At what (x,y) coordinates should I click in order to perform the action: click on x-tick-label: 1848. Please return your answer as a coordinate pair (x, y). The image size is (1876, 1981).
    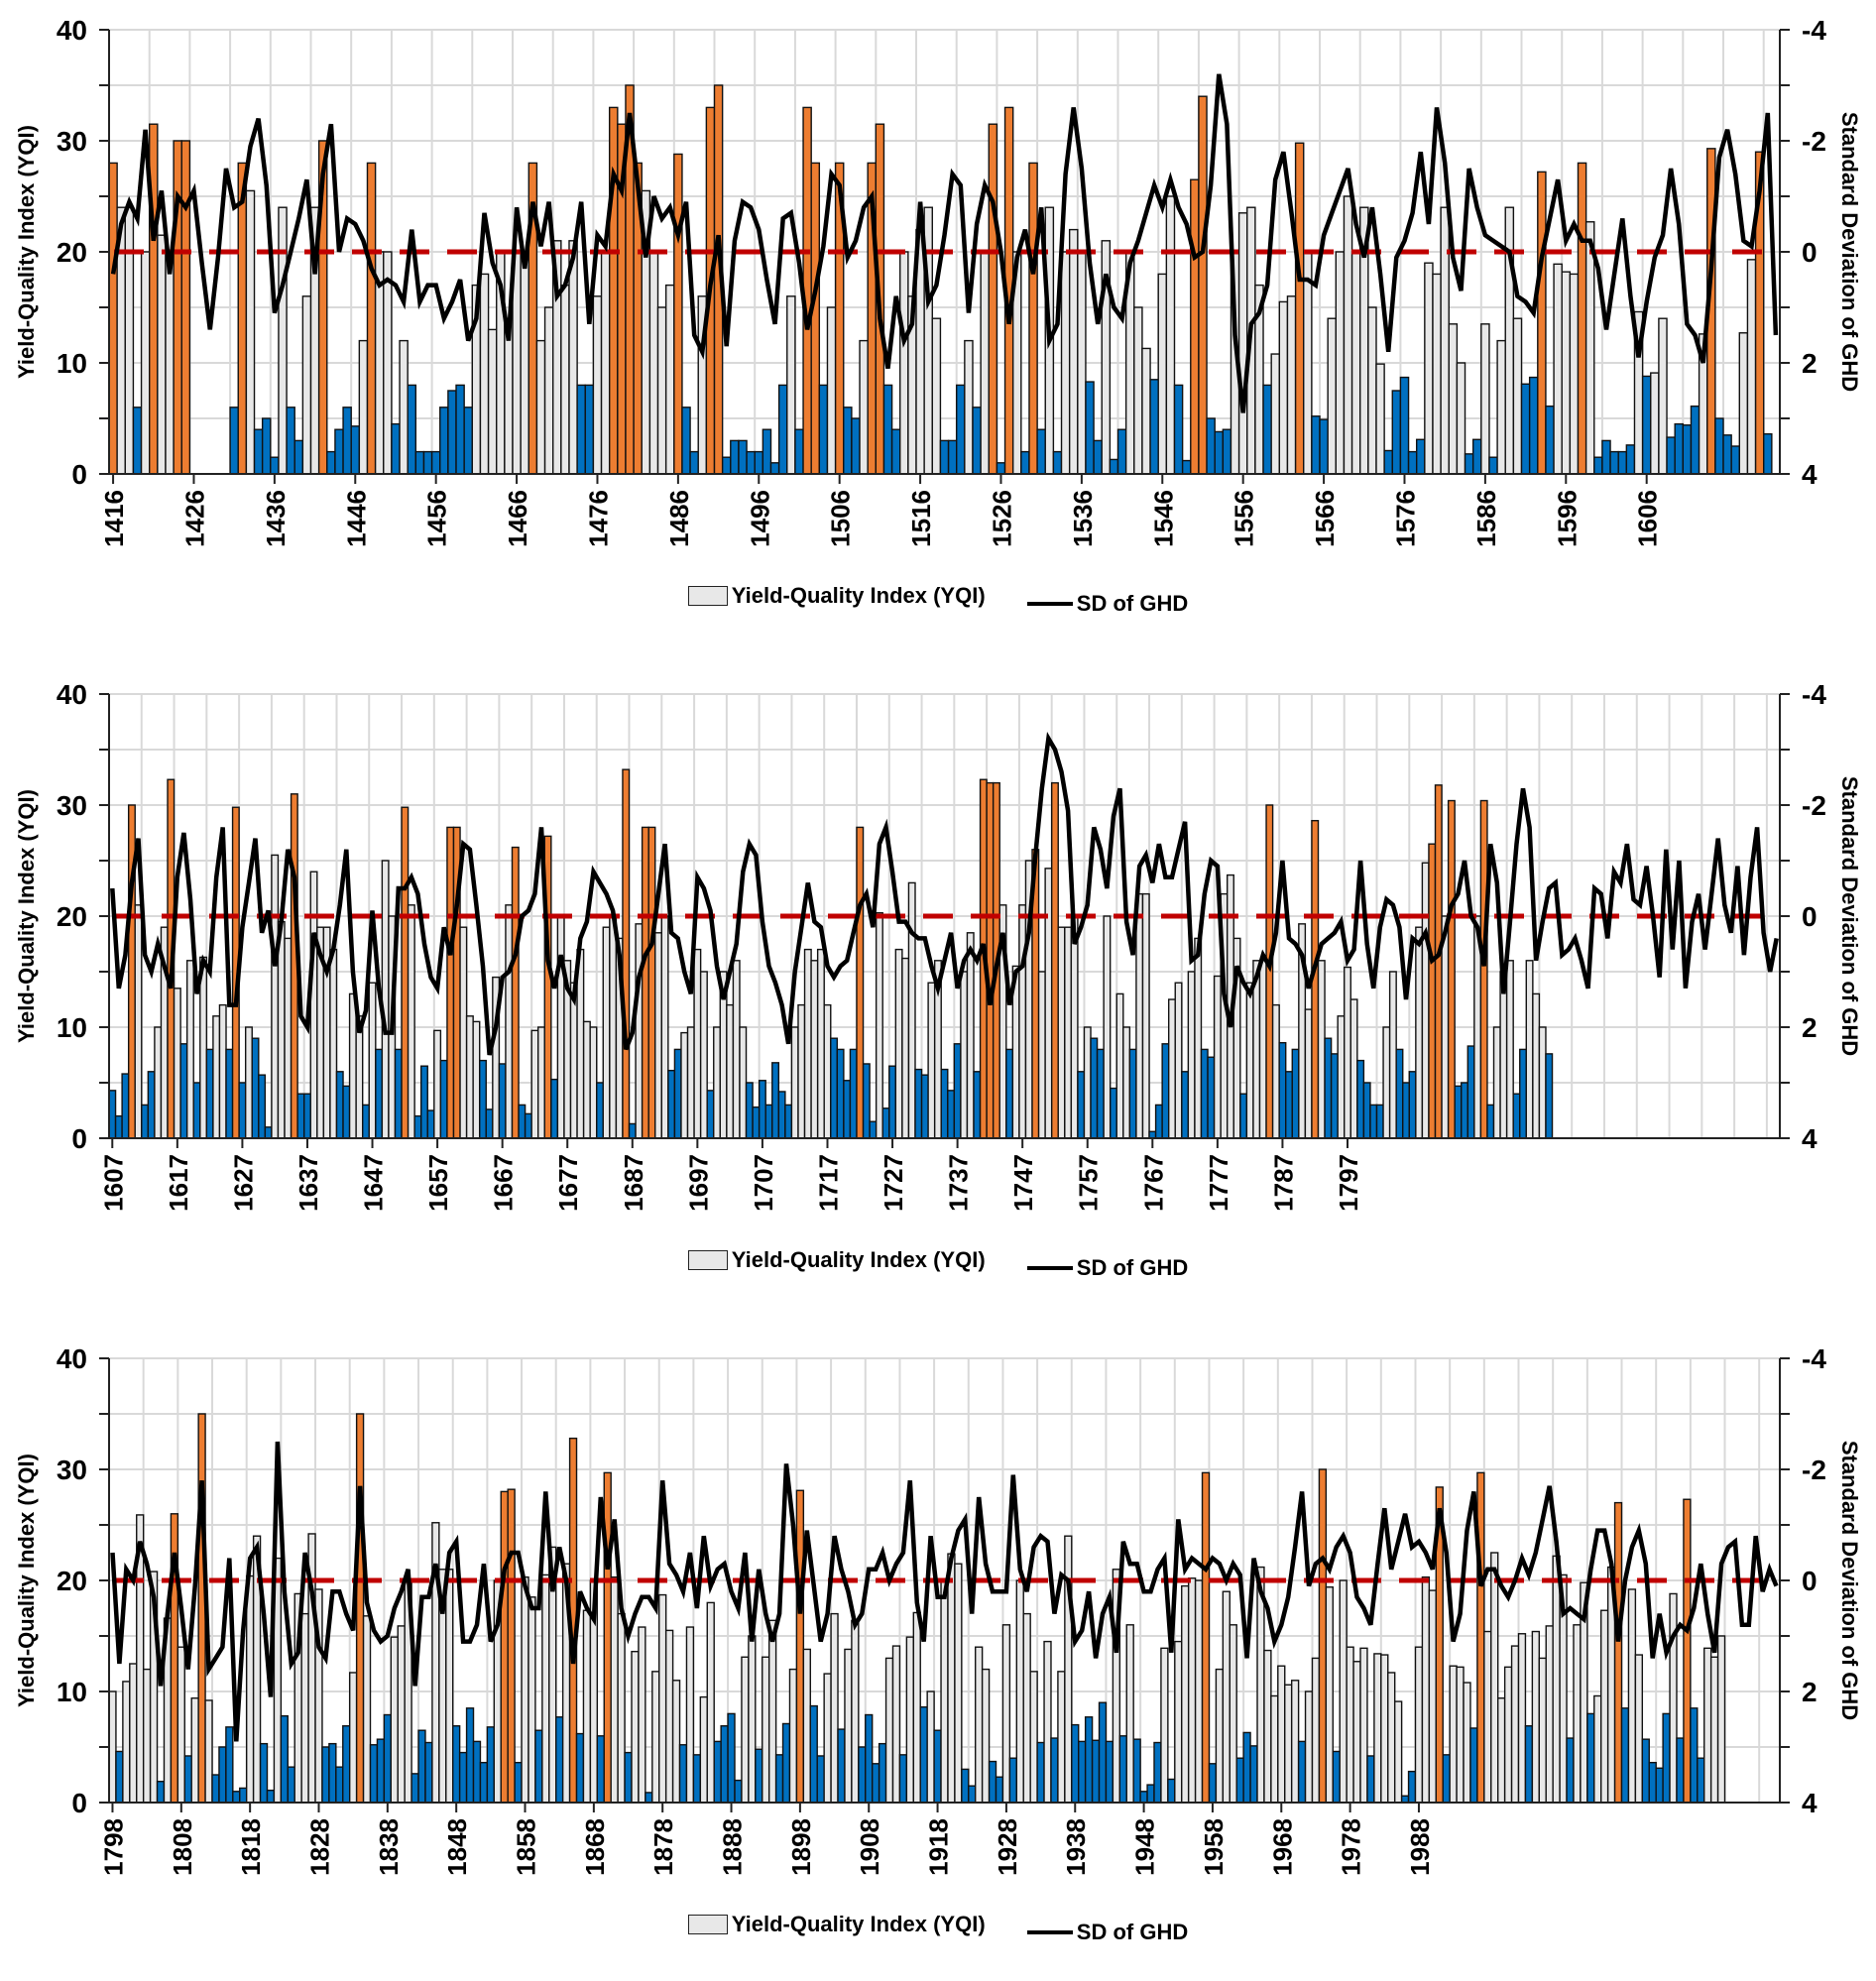
    Looking at the image, I should click on (457, 1847).